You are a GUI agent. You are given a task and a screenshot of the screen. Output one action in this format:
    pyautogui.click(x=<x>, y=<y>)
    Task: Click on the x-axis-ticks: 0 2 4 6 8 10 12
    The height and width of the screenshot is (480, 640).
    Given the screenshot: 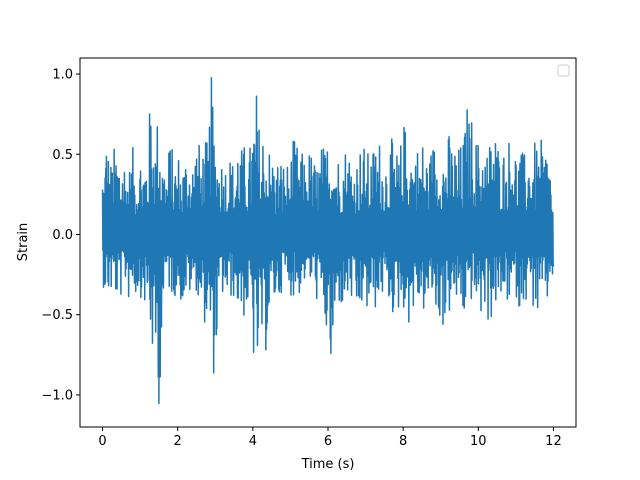 What is the action you would take?
    pyautogui.click(x=330, y=438)
    